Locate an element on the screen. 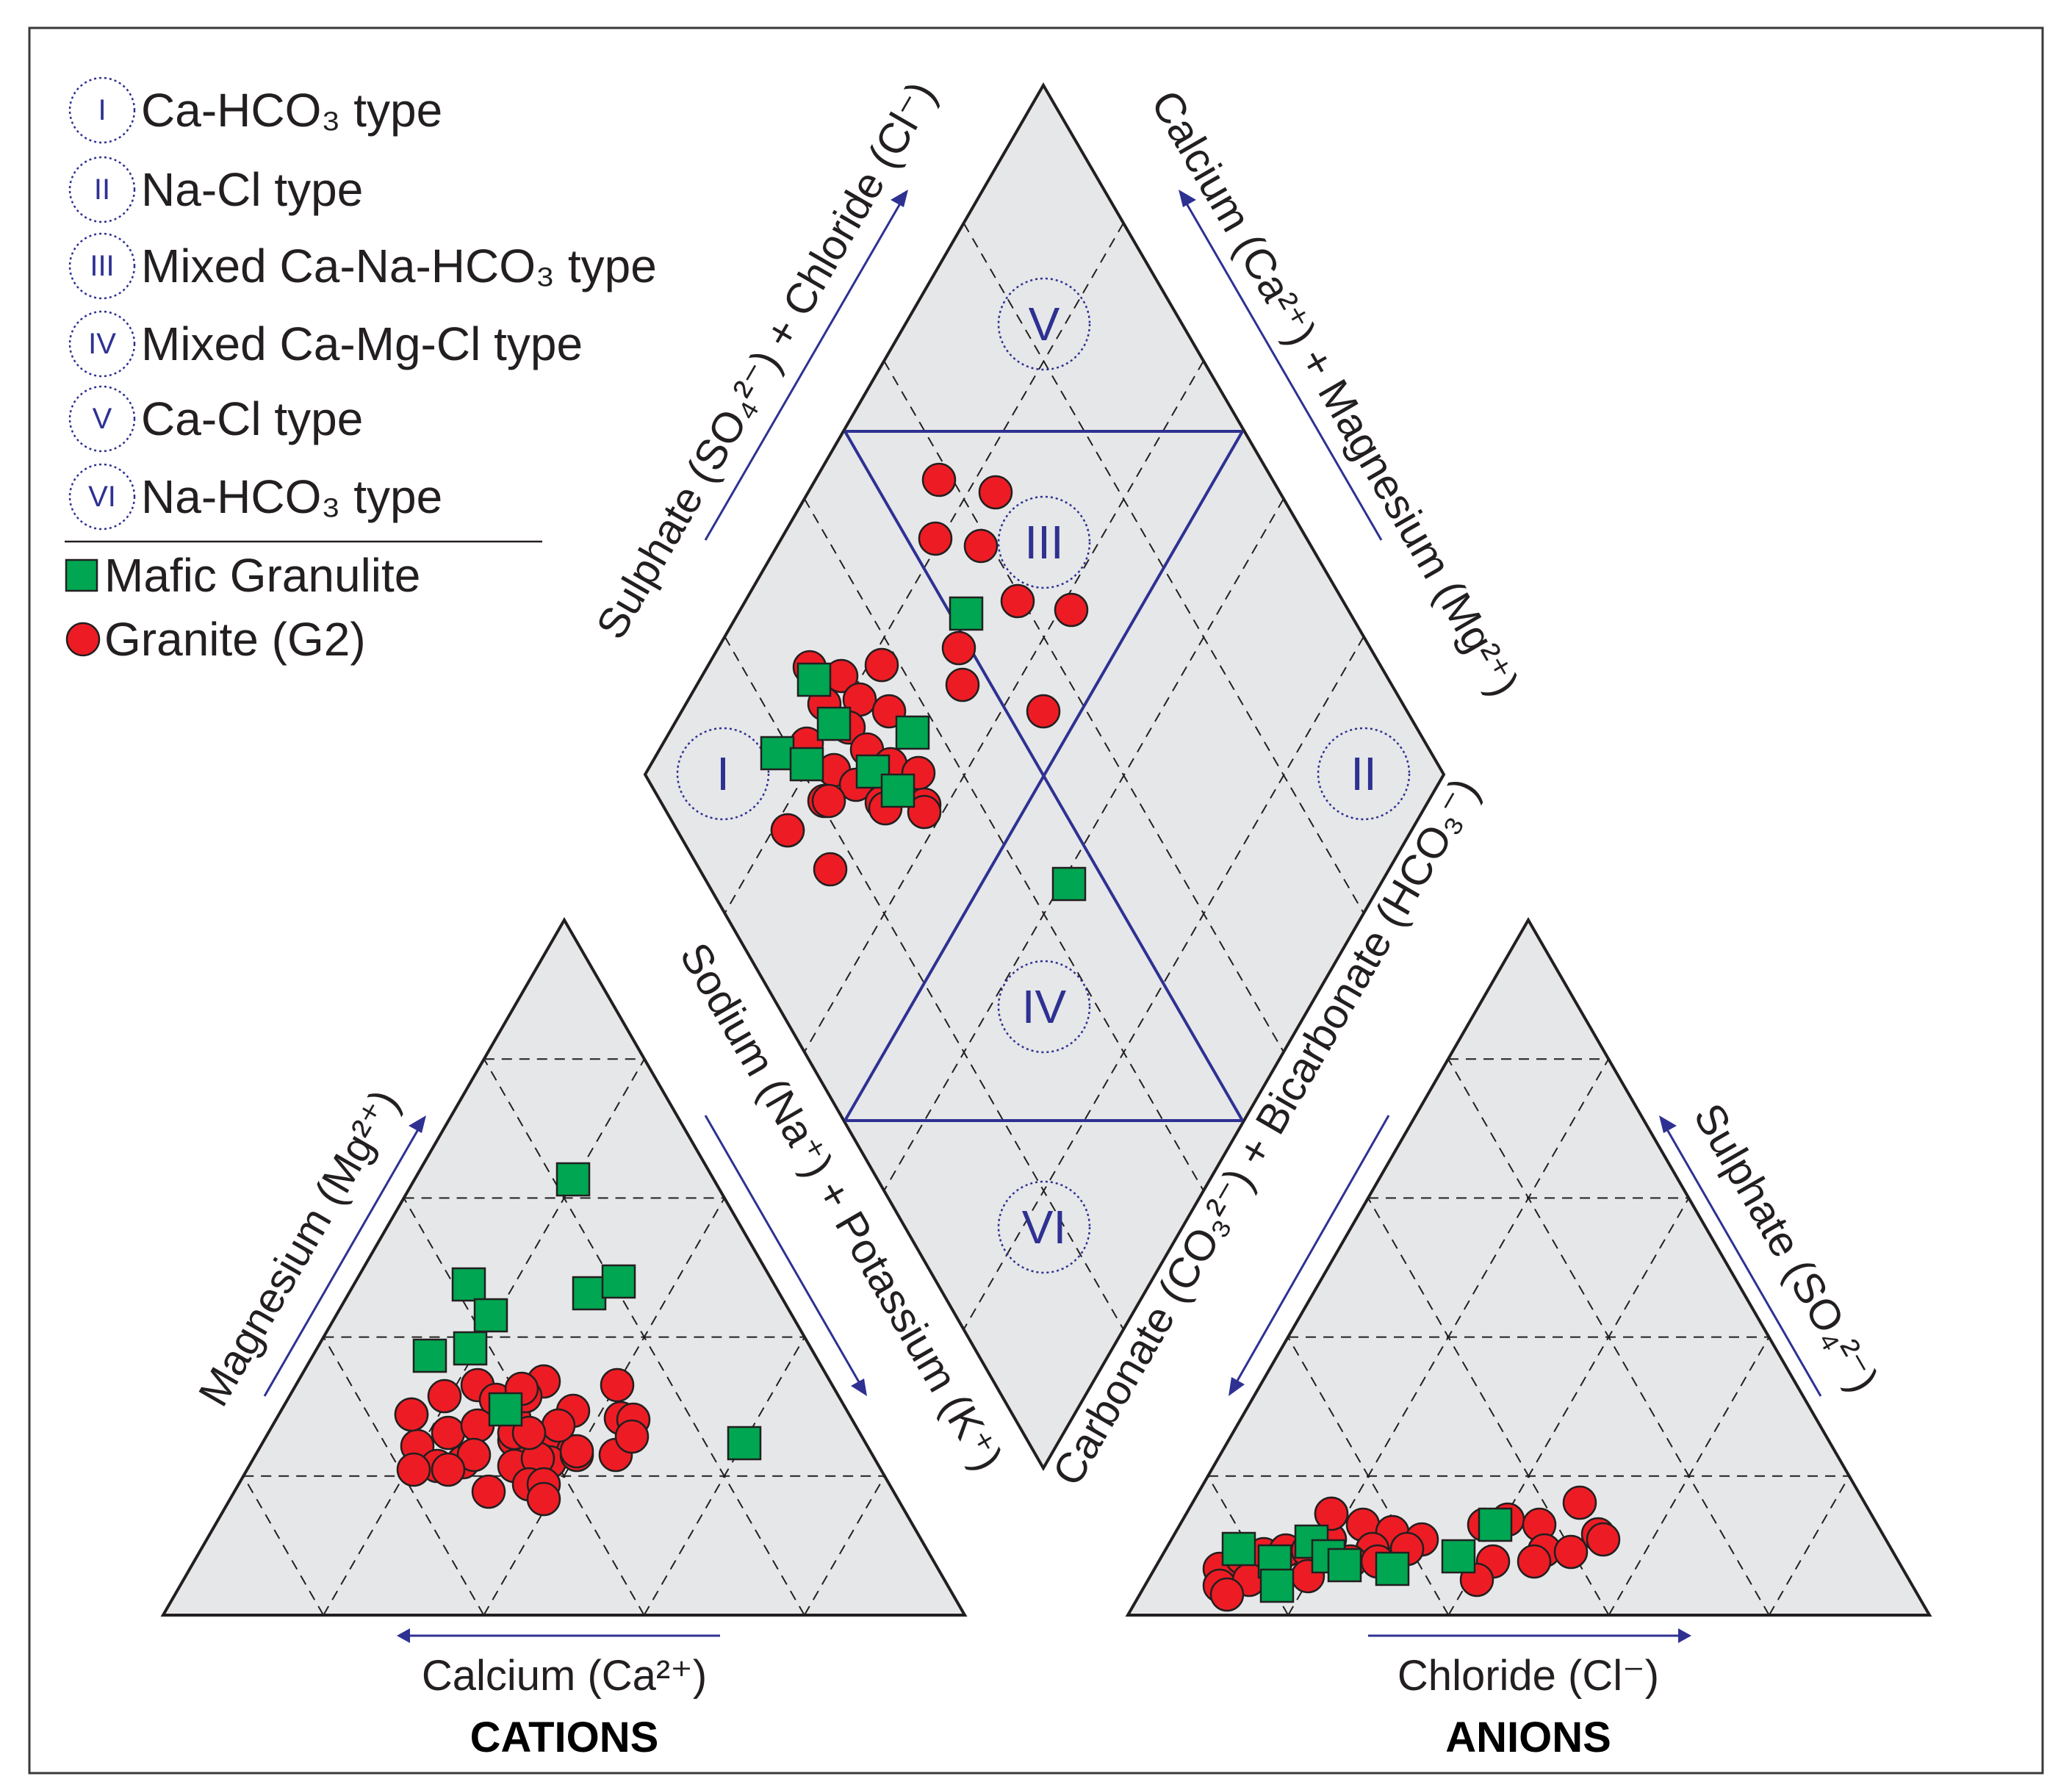  diamond-left-arrow is located at coordinates (804, 370).